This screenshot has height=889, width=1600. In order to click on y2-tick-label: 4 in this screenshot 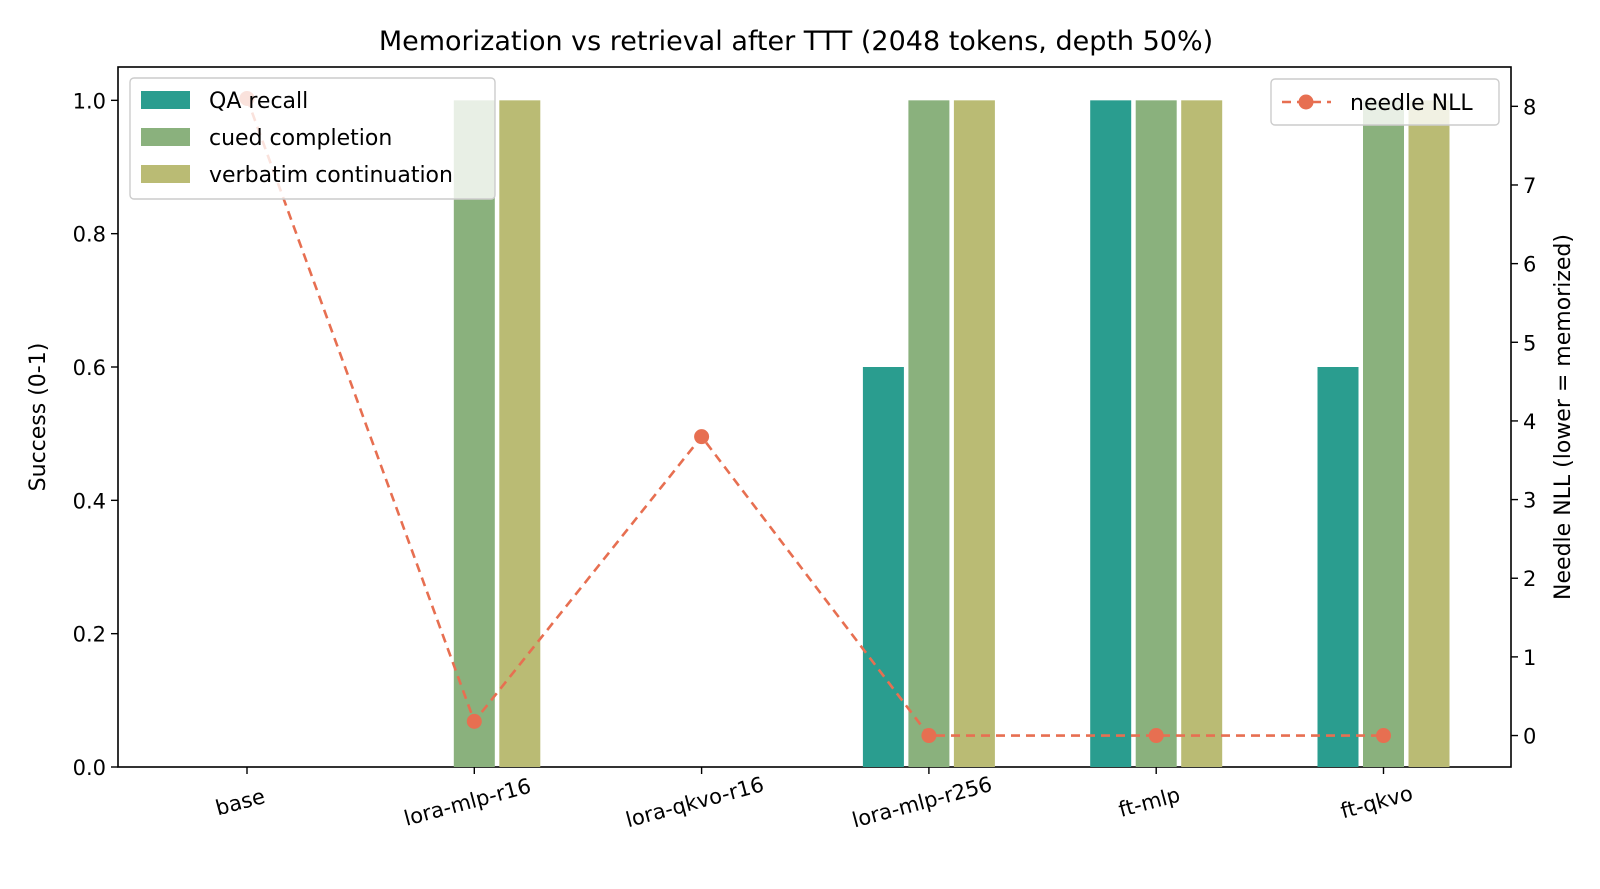, I will do `click(1529, 422)`.